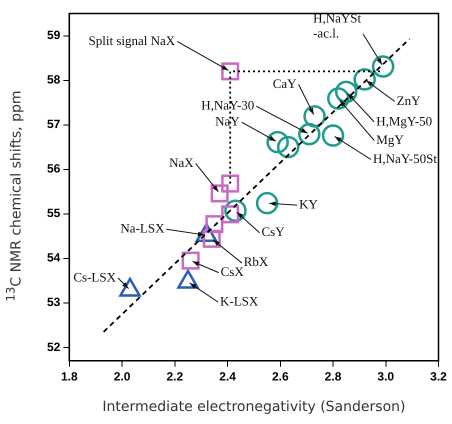 This screenshot has width=452, height=424. What do you see at coordinates (308, 204) in the screenshot?
I see `annotation: KY` at bounding box center [308, 204].